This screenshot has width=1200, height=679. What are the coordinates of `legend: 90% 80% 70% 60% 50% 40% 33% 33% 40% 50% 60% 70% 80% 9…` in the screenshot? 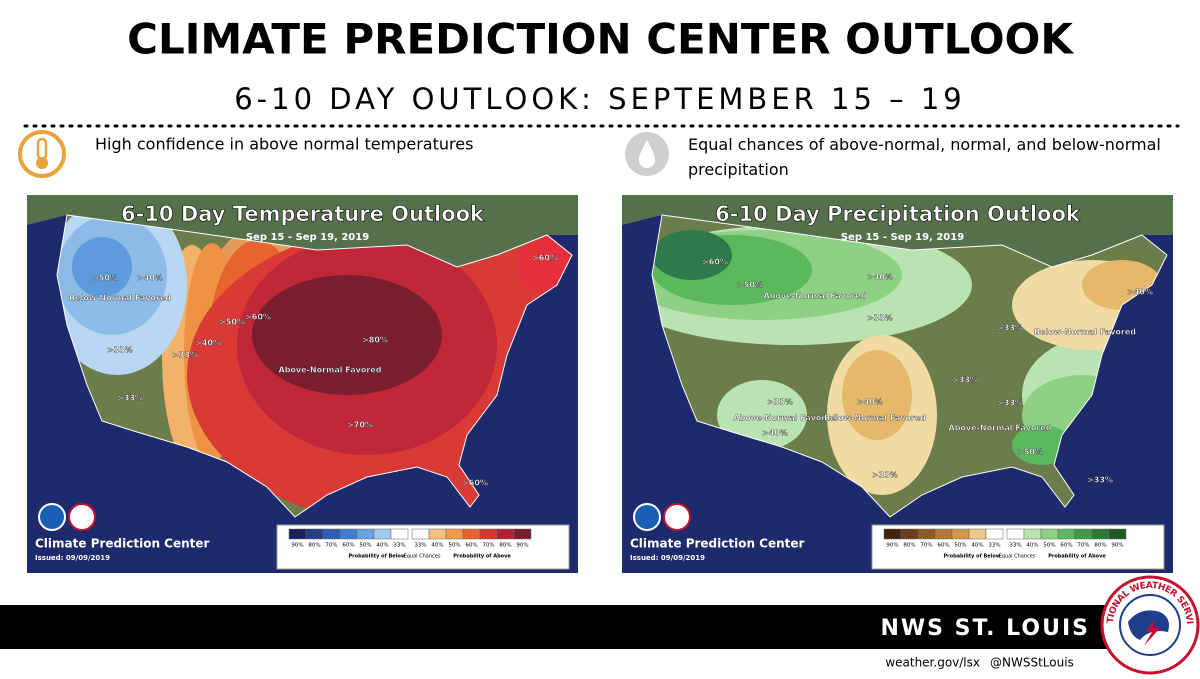 It's located at (1018, 547).